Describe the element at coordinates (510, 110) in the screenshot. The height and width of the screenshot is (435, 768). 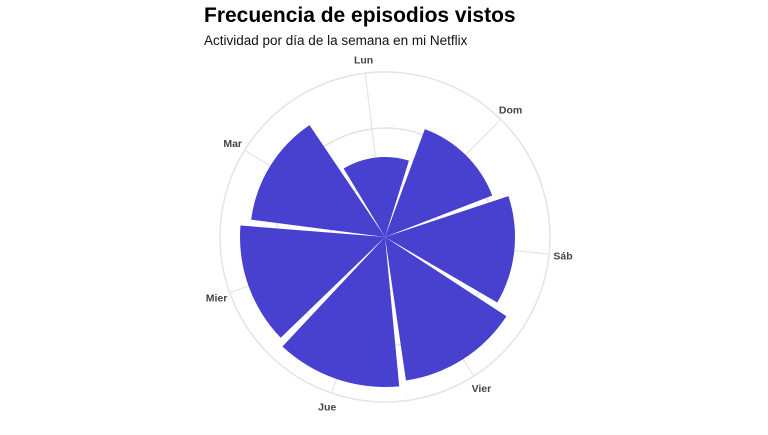
I see `tick-label-Dom: Dom` at that location.